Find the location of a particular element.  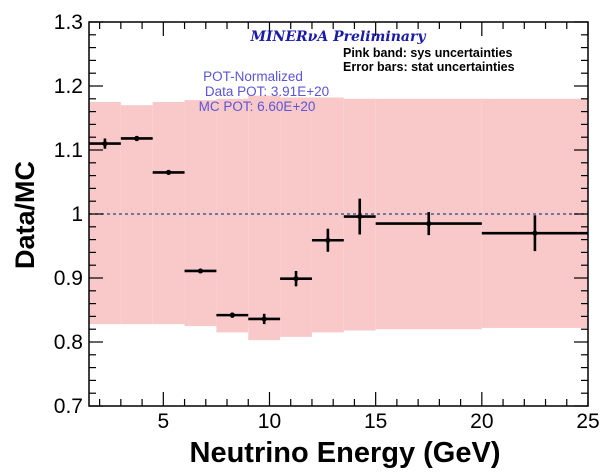

x-tick-label: 20 is located at coordinates (481, 421).